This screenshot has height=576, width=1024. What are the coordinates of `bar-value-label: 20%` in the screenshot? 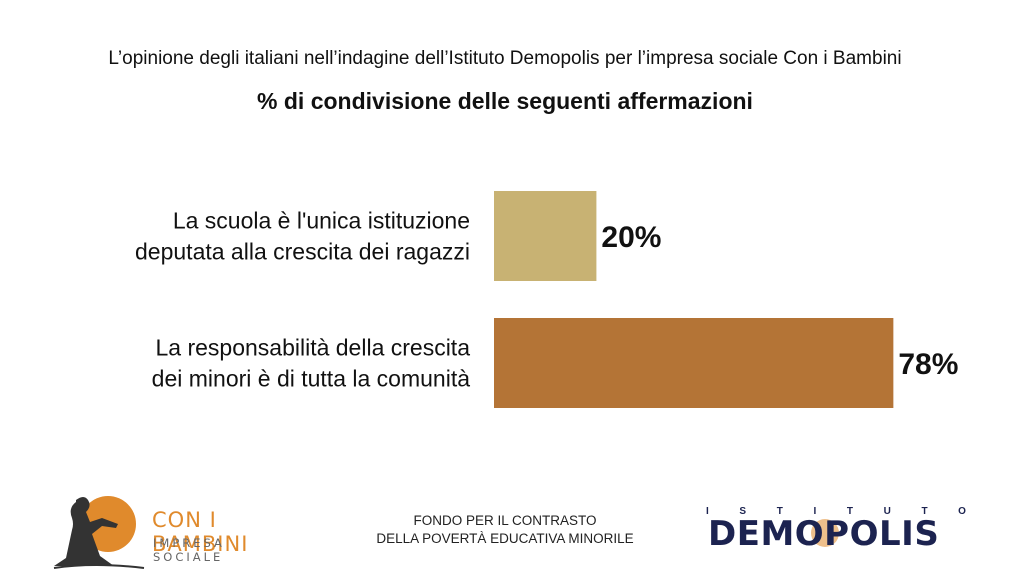 It's located at (631, 237).